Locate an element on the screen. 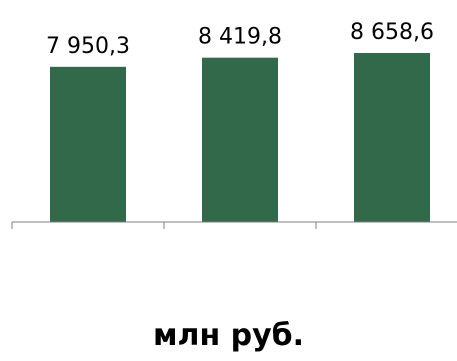 The image size is (457, 361). data-label-2: 8 419,8 is located at coordinates (240, 37).